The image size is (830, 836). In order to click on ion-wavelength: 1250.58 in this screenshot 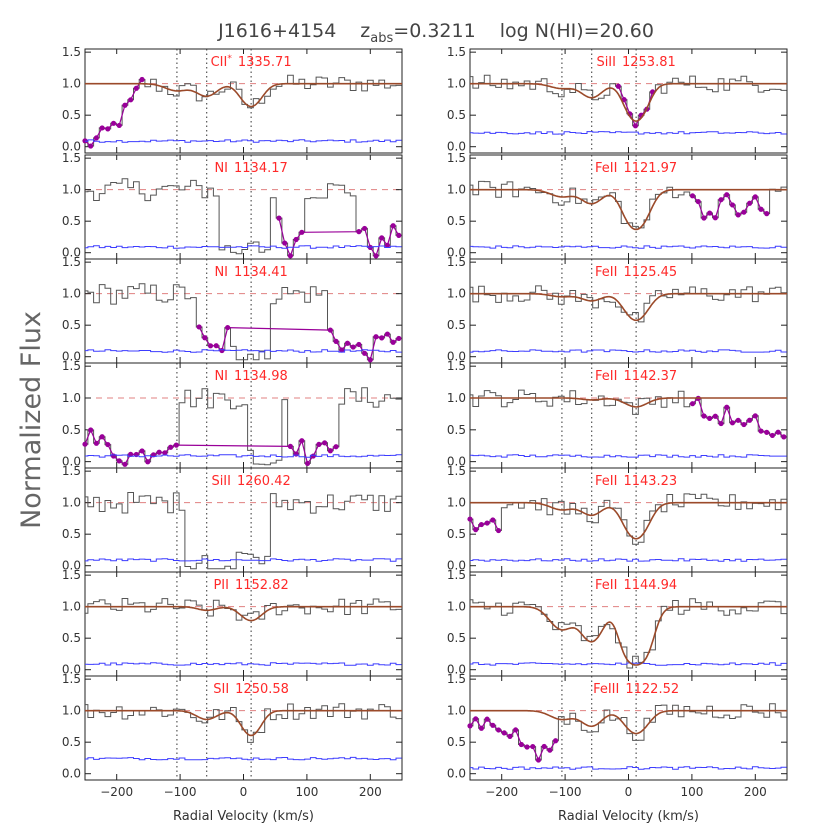, I will do `click(262, 689)`.